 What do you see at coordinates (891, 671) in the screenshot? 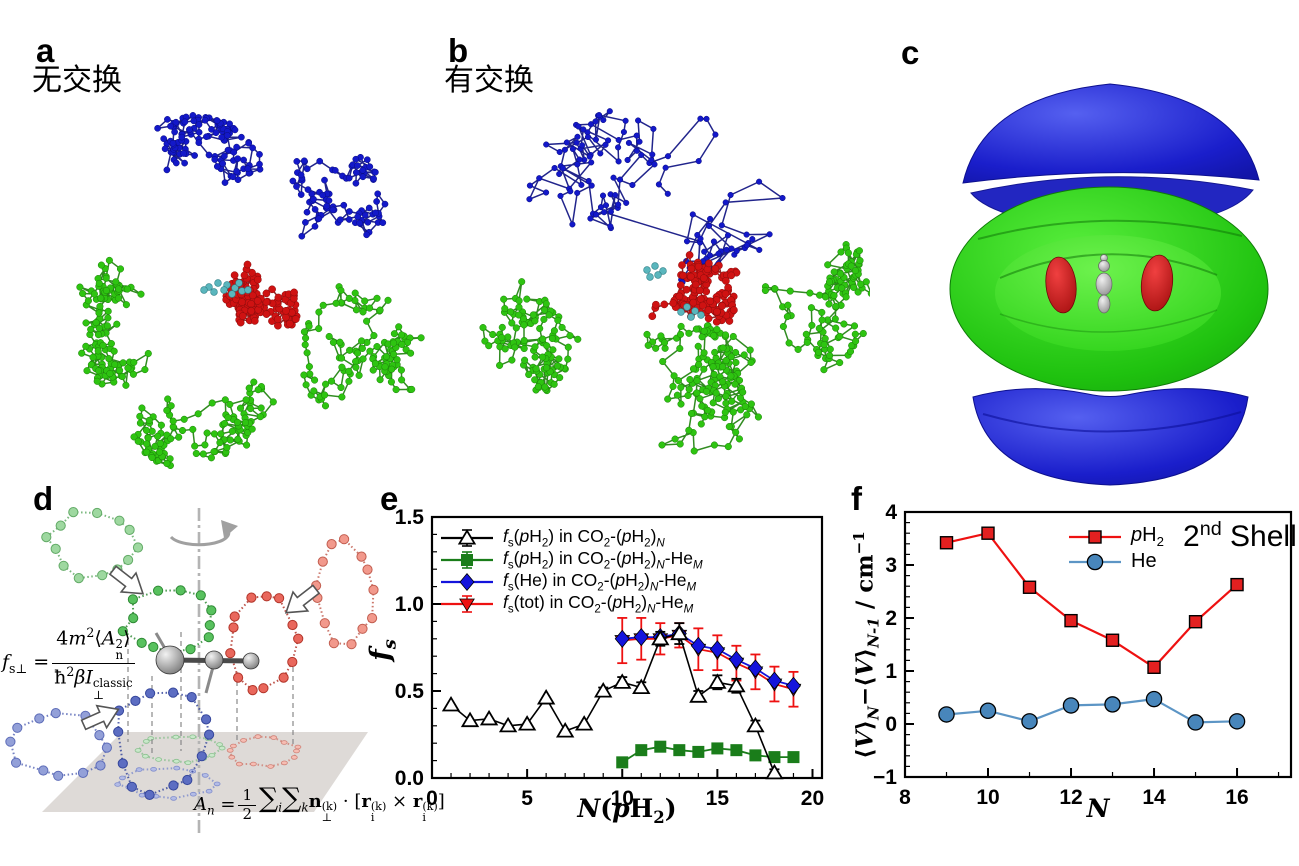
I see `svg-text: 1` at bounding box center [891, 671].